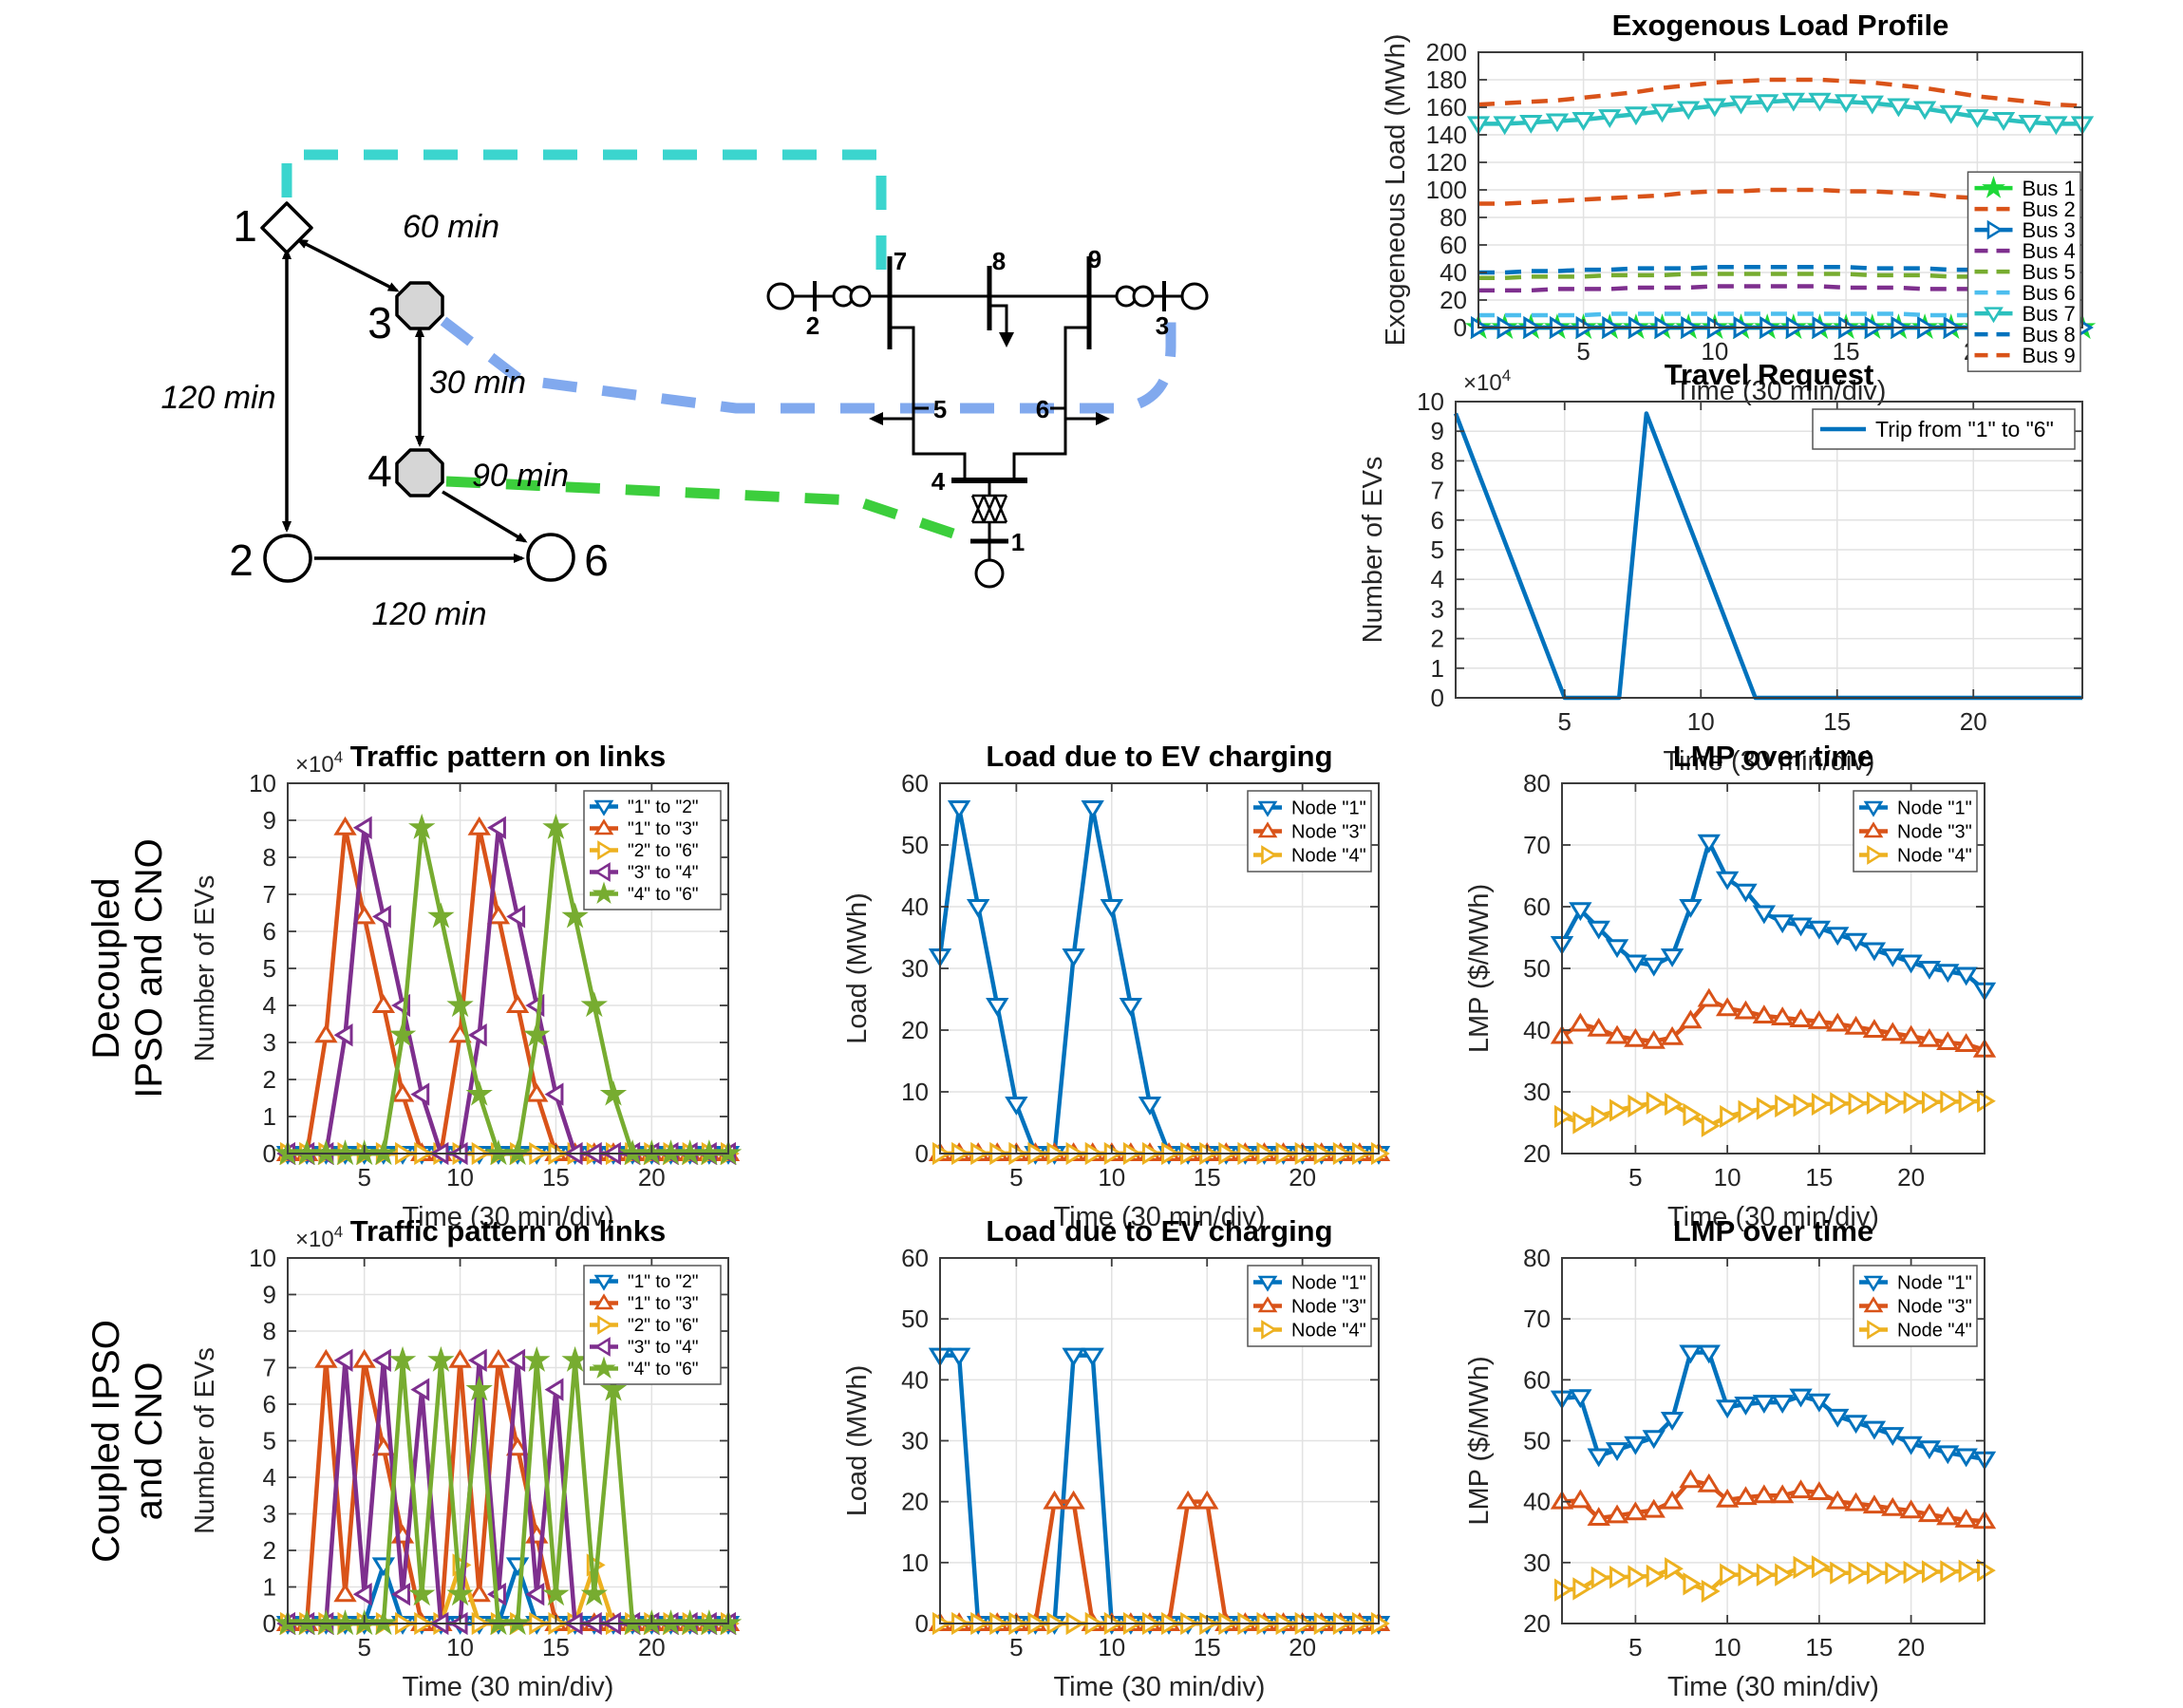 The image size is (2183, 1708). What do you see at coordinates (1480, 968) in the screenshot?
I see `y-axis-label: LMP ($/MWh)` at bounding box center [1480, 968].